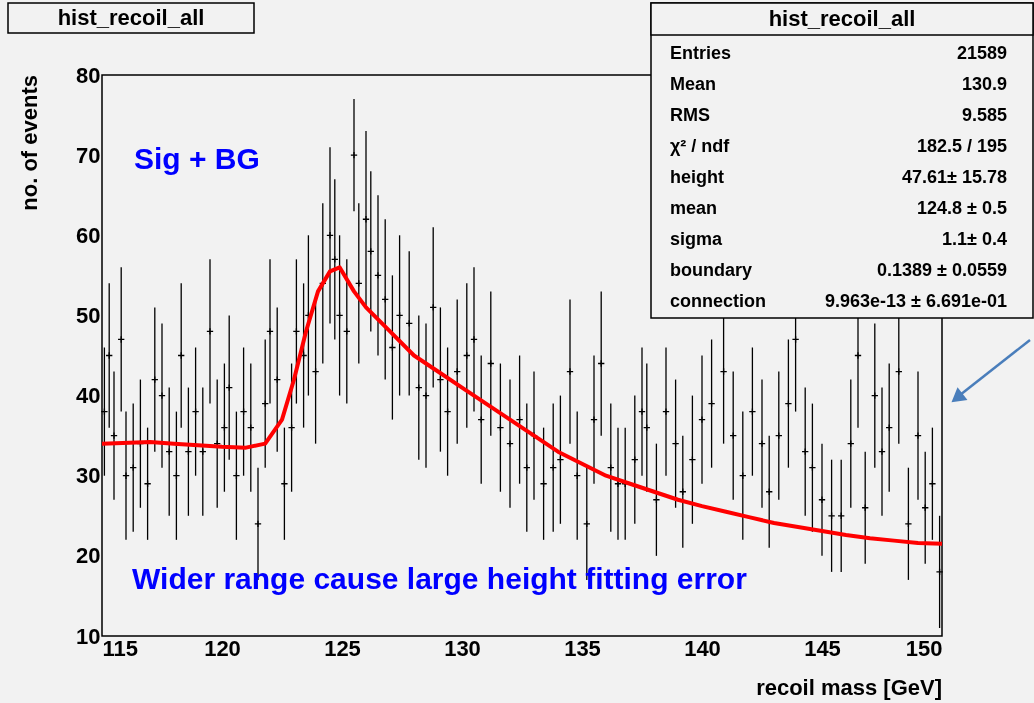  What do you see at coordinates (849, 687) in the screenshot?
I see `x-axis-title: recoil mass [GeV]` at bounding box center [849, 687].